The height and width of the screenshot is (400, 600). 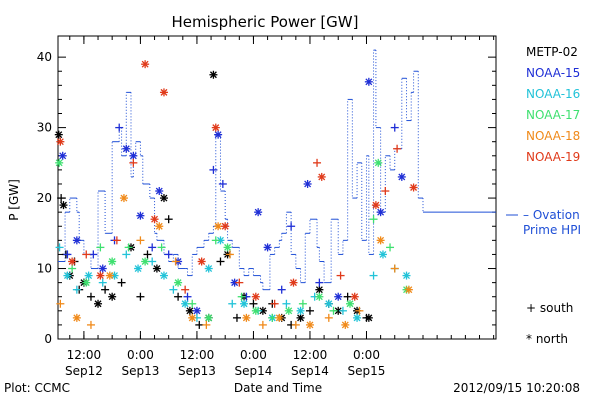 What do you see at coordinates (553, 136) in the screenshot?
I see `legend-entry: NOAA-18` at bounding box center [553, 136].